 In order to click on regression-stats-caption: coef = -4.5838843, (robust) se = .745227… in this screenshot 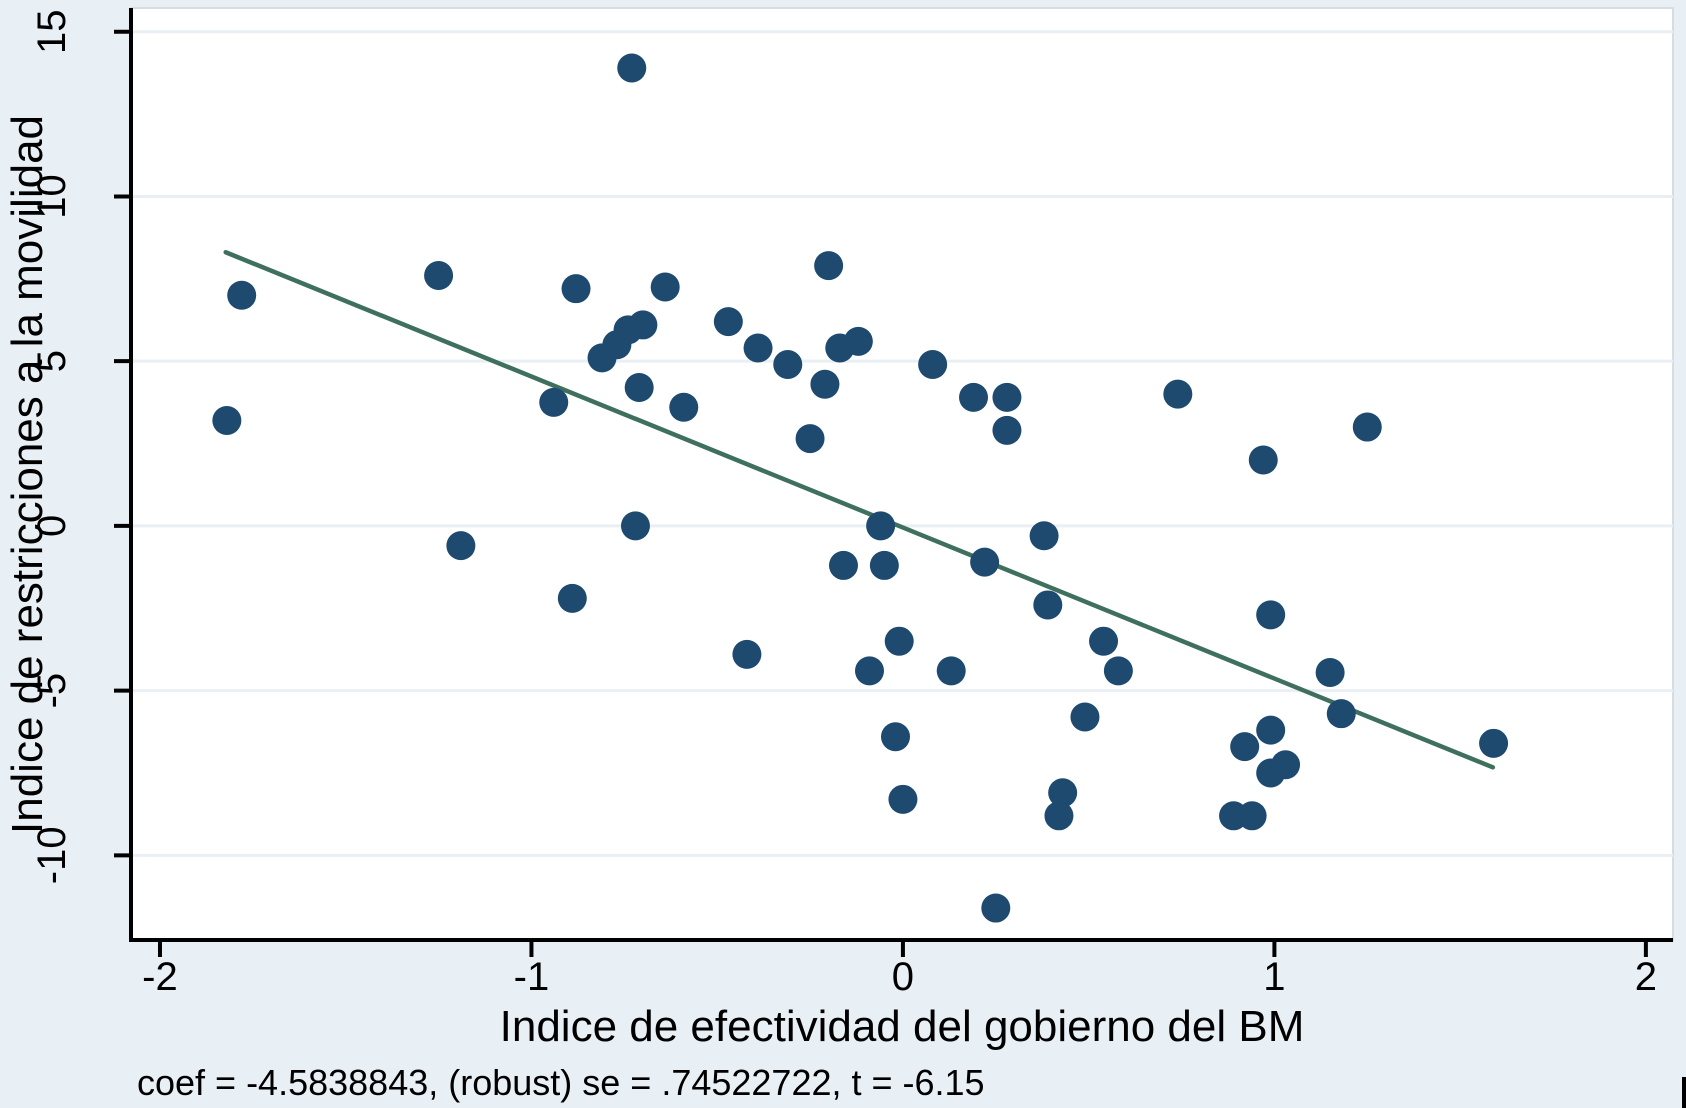, I will do `click(561, 1082)`.